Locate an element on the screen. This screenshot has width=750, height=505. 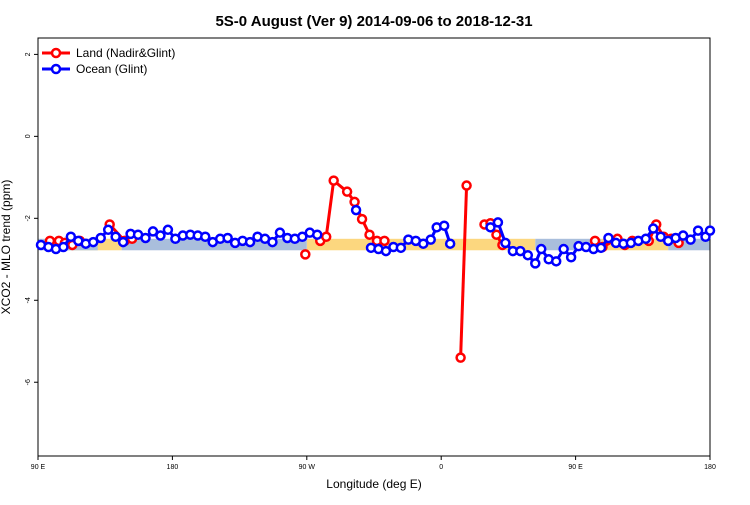
legend-land-marker is located at coordinates (56, 53).